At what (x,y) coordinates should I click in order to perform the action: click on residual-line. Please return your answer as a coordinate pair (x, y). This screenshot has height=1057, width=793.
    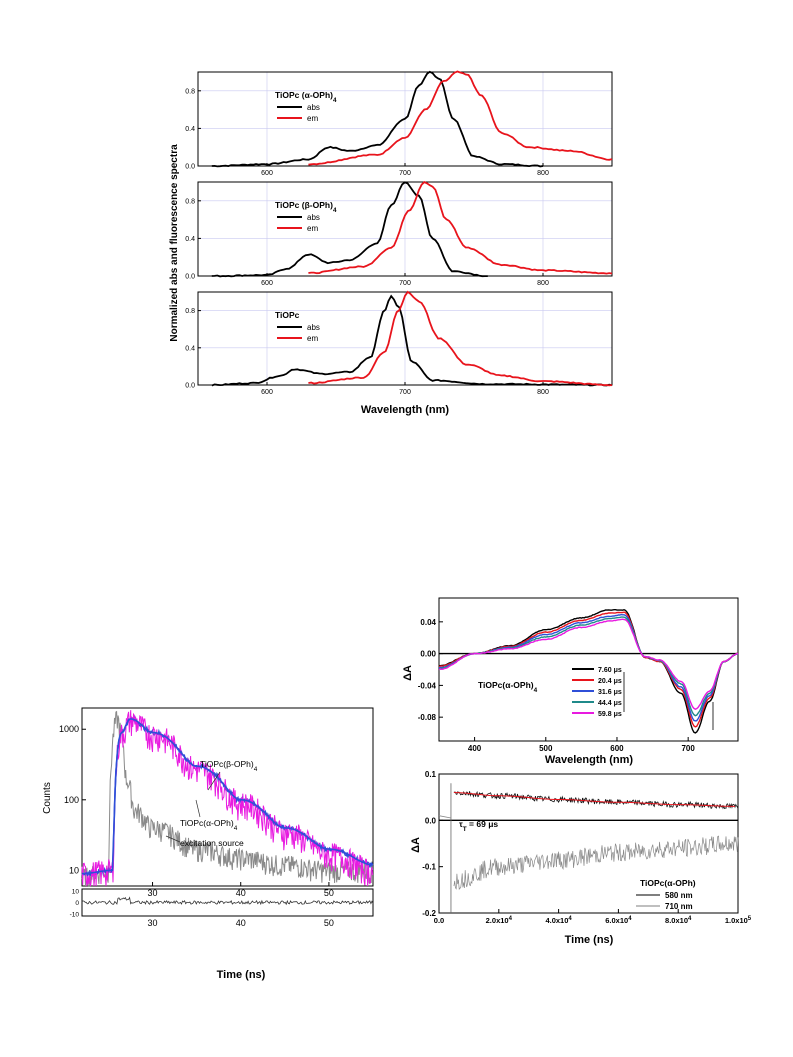
    Looking at the image, I should click on (227, 901).